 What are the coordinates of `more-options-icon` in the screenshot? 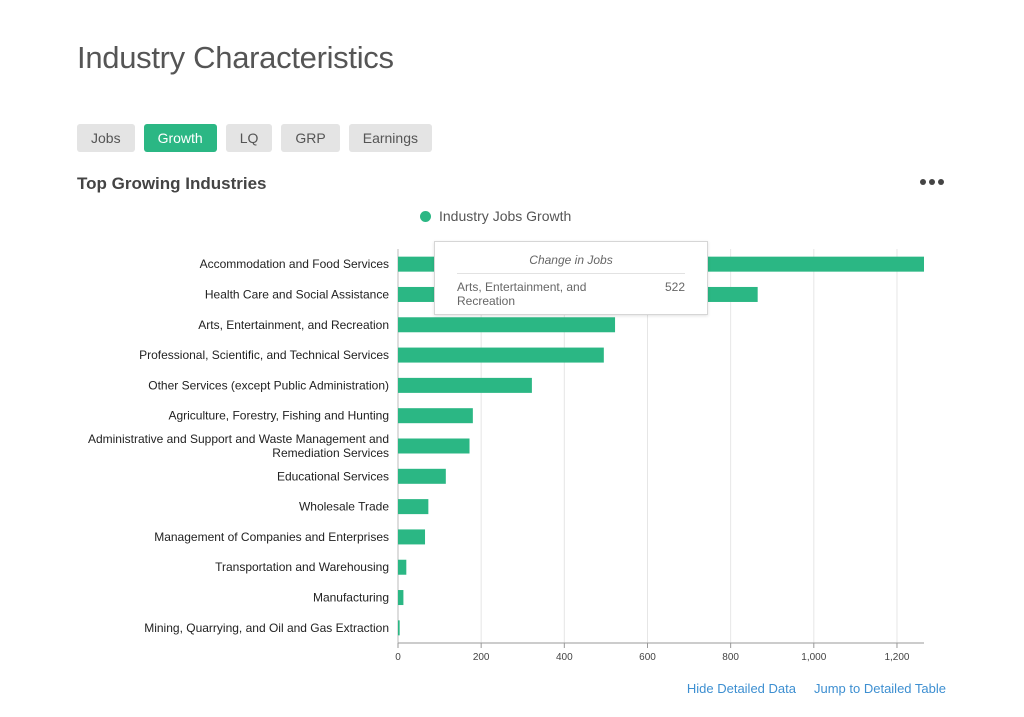 It's located at (932, 182).